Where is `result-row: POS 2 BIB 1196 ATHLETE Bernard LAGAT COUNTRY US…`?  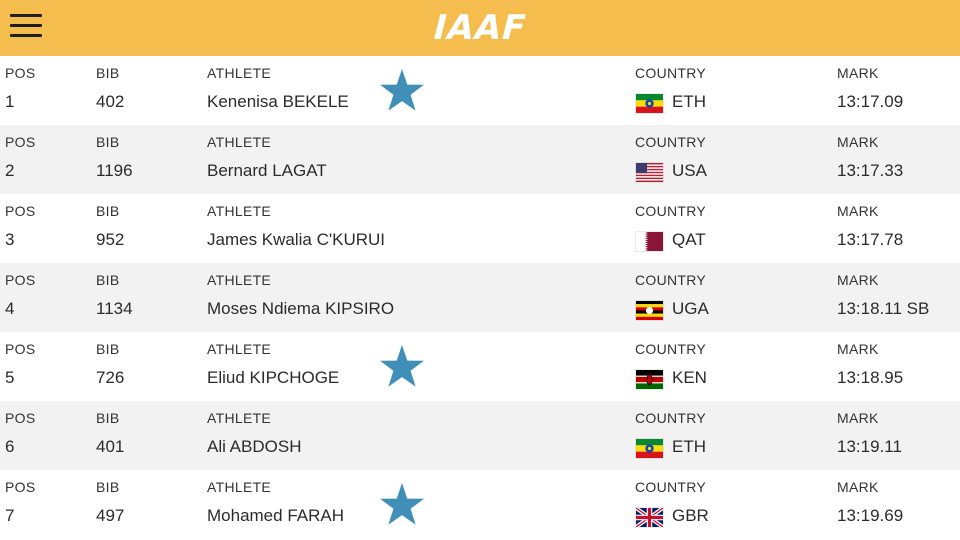
result-row: POS 2 BIB 1196 ATHLETE Bernard LAGAT COUNTRY US… is located at coordinates (480, 159).